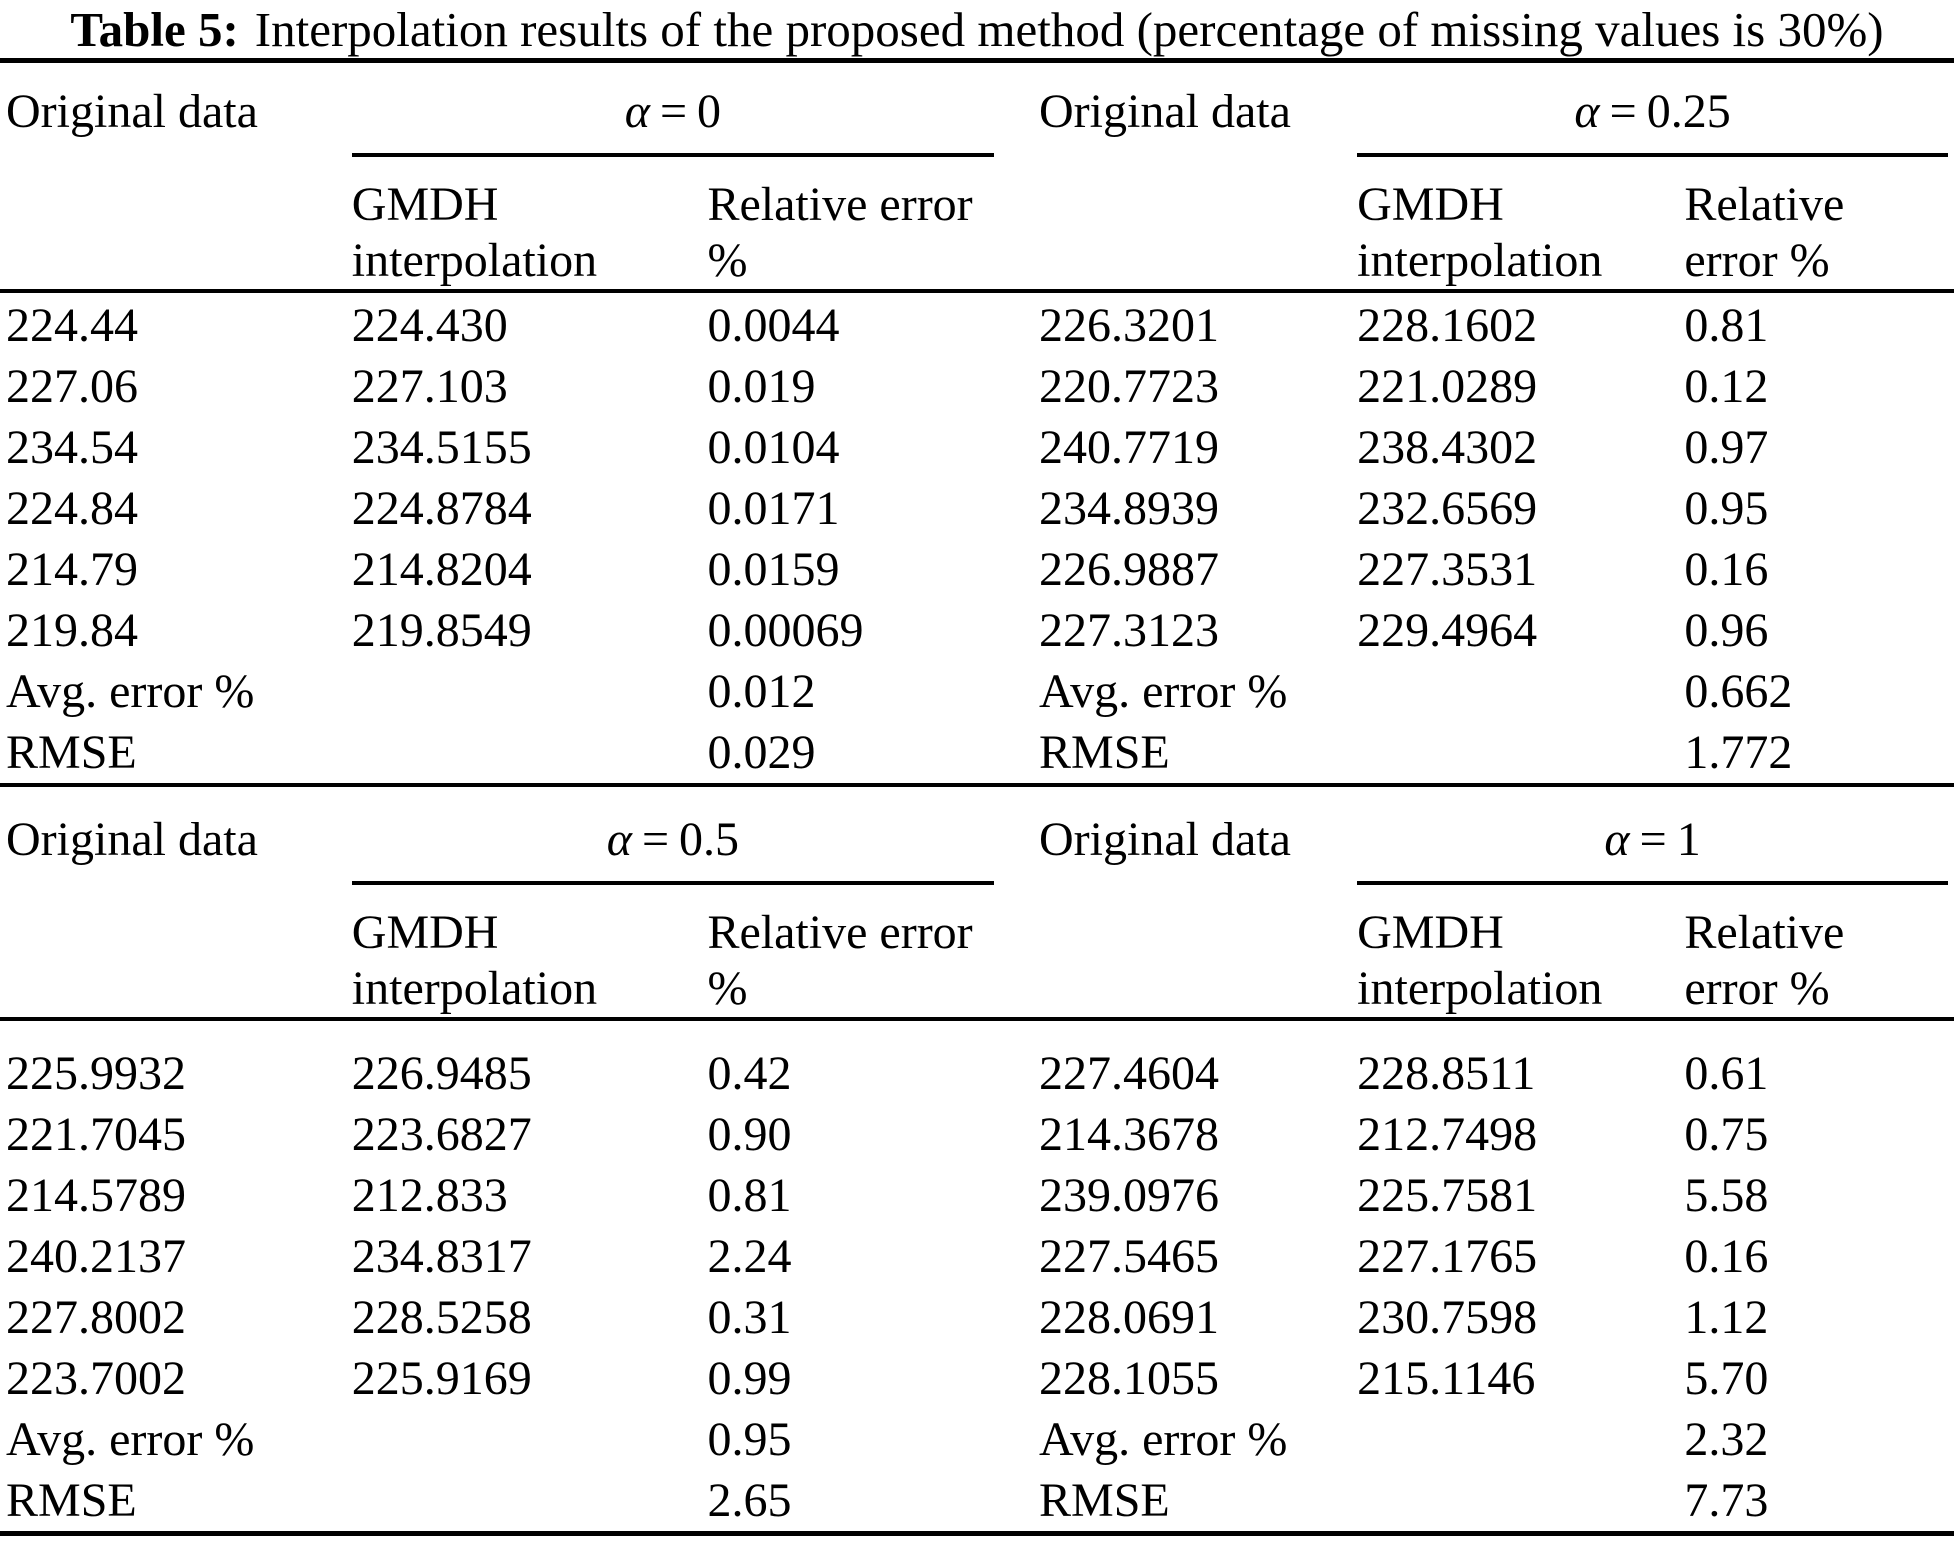 The image size is (1954, 1546). What do you see at coordinates (72, 325) in the screenshot?
I see `original-data-cell: 224.44` at bounding box center [72, 325].